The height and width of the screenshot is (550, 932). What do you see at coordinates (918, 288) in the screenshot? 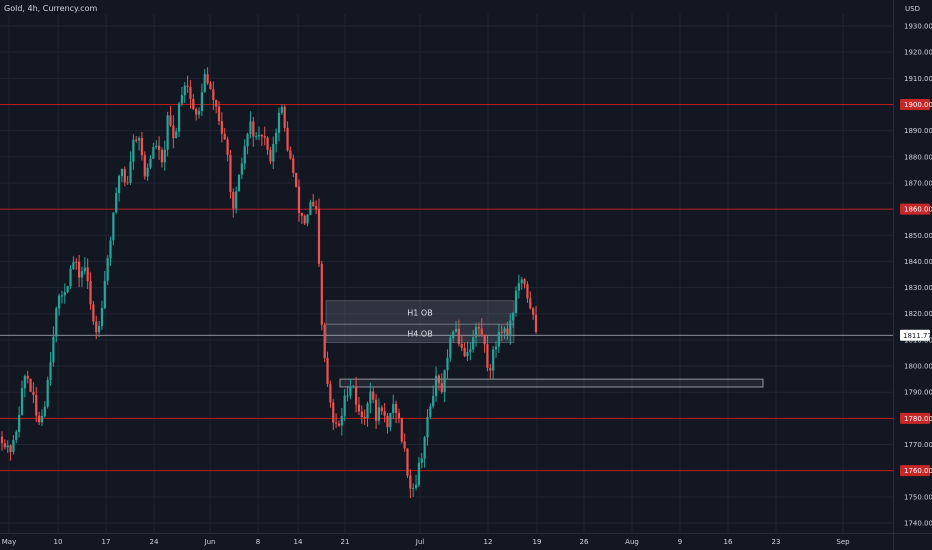
I see `y-tick-label: 1830.00` at bounding box center [918, 288].